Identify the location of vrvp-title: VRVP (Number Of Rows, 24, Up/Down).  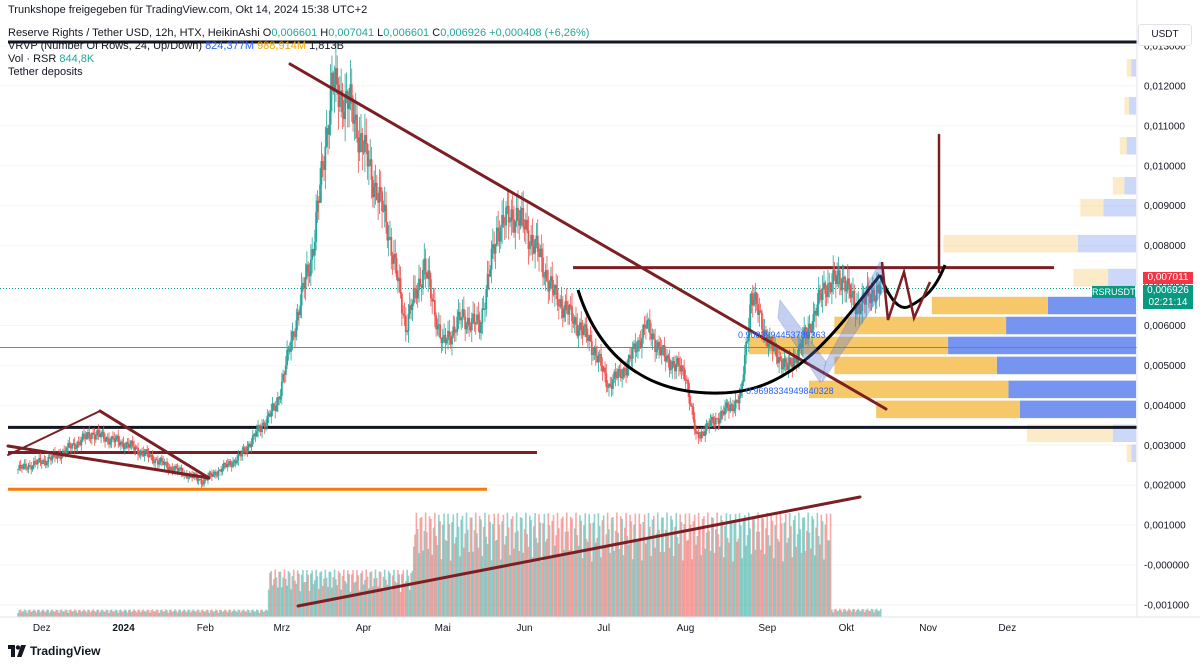
(105, 46).